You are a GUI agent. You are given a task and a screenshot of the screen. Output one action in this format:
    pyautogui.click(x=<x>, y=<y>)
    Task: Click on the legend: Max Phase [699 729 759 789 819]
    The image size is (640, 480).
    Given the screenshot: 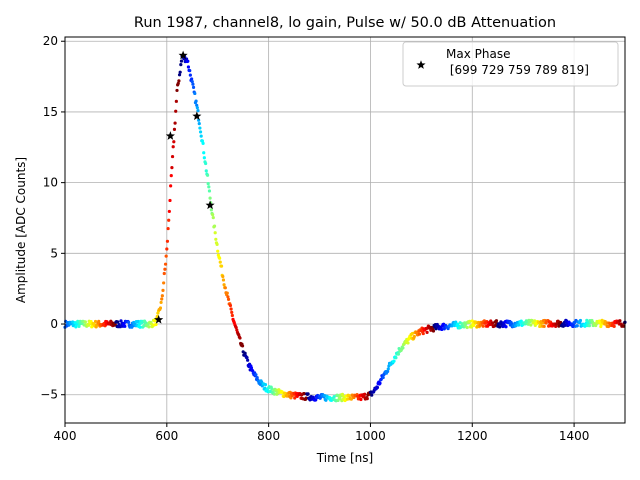 What is the action you would take?
    pyautogui.click(x=510, y=64)
    